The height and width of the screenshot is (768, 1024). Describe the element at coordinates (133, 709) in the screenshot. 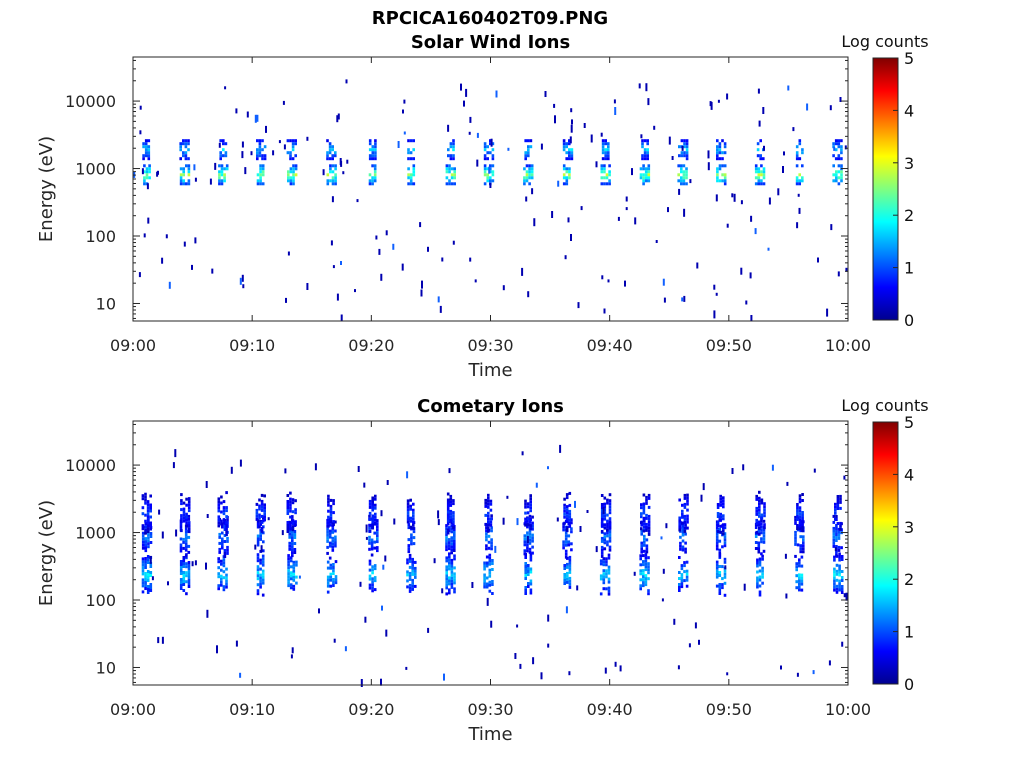

I see `x-tick-label: 09:00` at that location.